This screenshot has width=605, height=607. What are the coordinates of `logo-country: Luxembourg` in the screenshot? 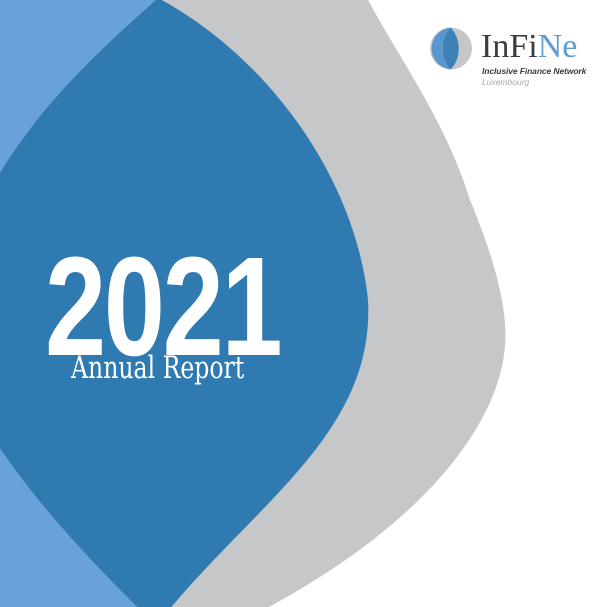 It's located at (506, 82).